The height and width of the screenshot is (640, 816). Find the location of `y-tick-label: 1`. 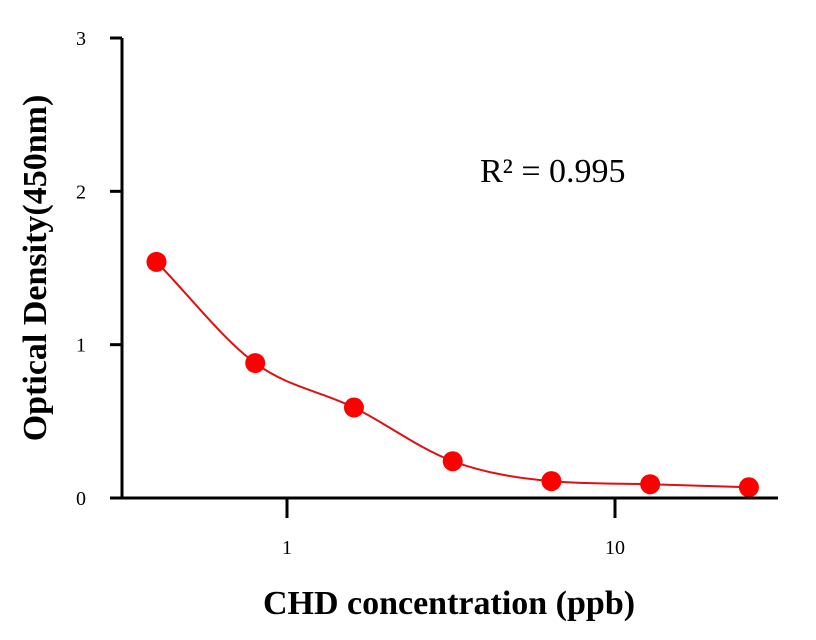

y-tick-label: 1 is located at coordinates (81, 346).